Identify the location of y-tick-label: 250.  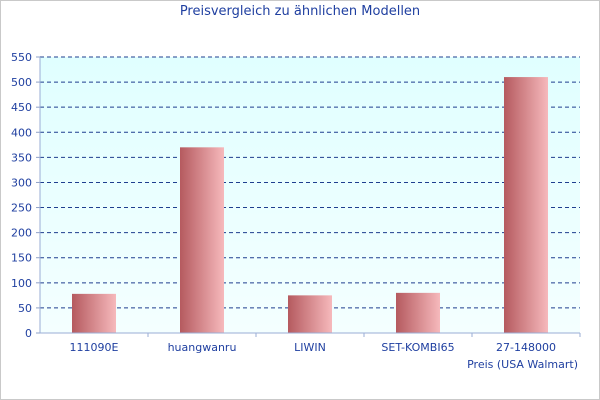
(21, 208).